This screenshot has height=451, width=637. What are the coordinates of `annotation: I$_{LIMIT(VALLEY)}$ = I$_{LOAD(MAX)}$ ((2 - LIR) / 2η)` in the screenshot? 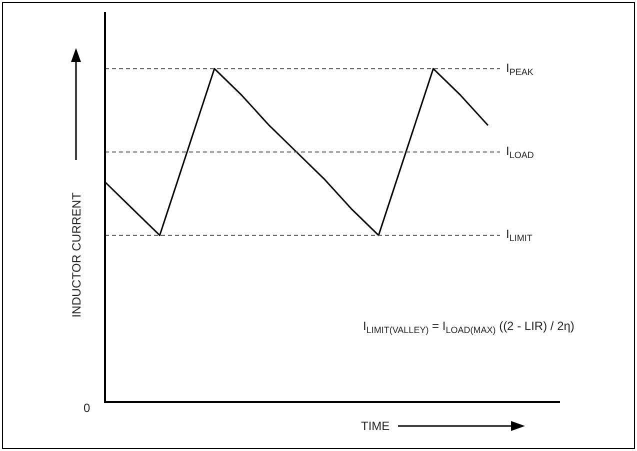 It's located at (468, 327).